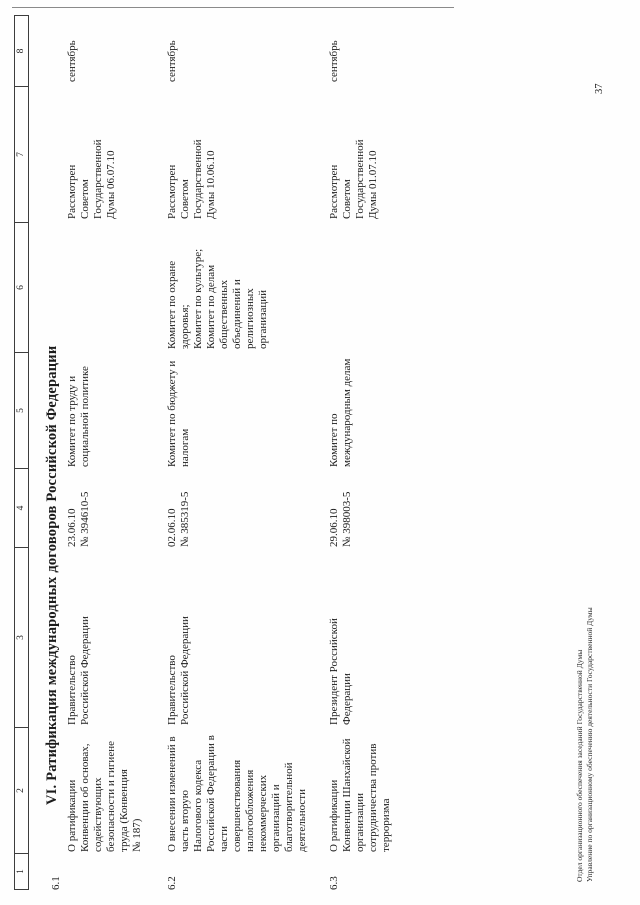  I want to click on table-header-row: 1 2 3 4 5 6 7 8, so click(21, 452).